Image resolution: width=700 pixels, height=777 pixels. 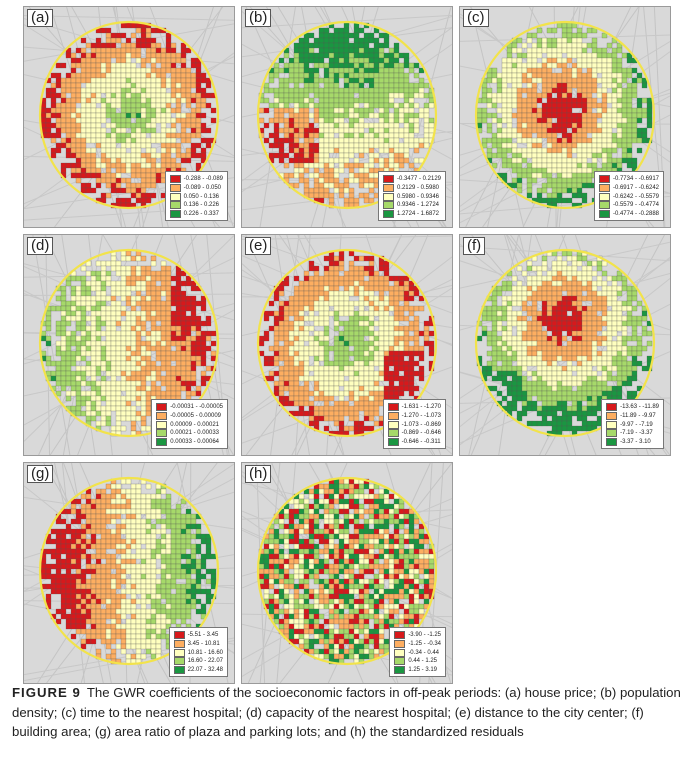 I want to click on ring-road-boundary, so click(x=129, y=115).